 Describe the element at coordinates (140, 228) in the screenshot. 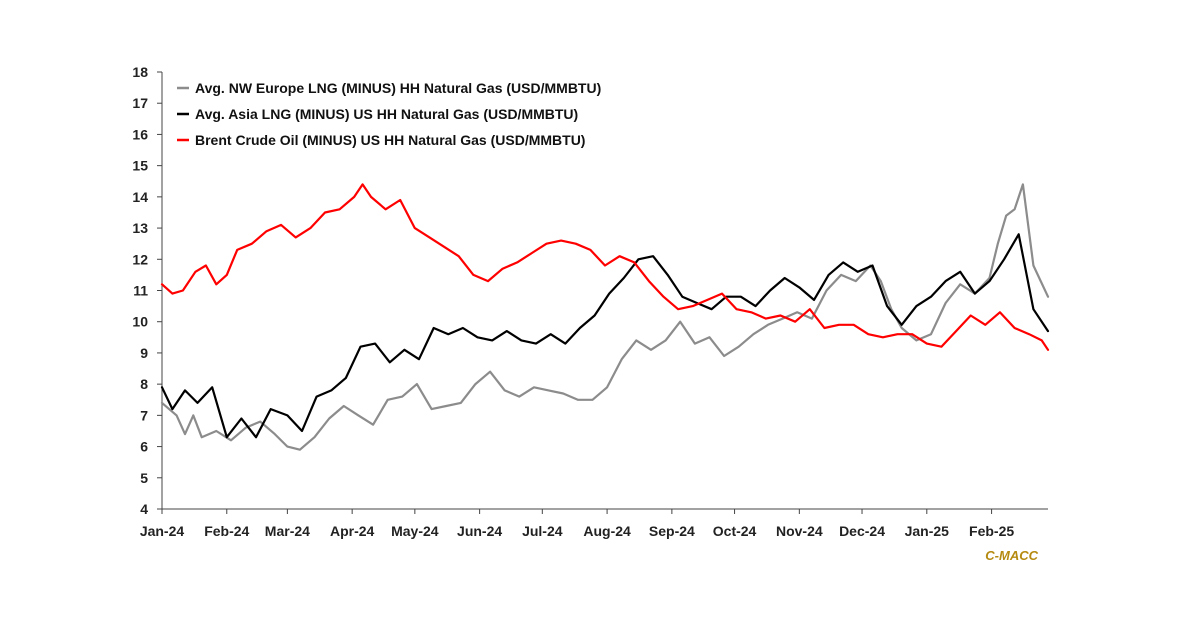

I see `y-tick-label: 13` at that location.